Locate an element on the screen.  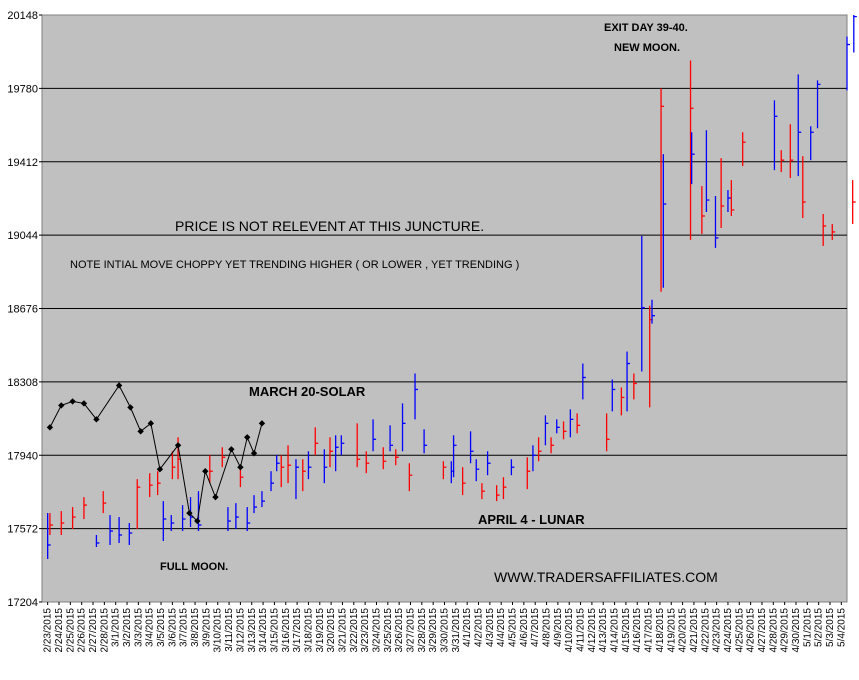
x-tick-label: 4/28/2015 is located at coordinates (773, 630).